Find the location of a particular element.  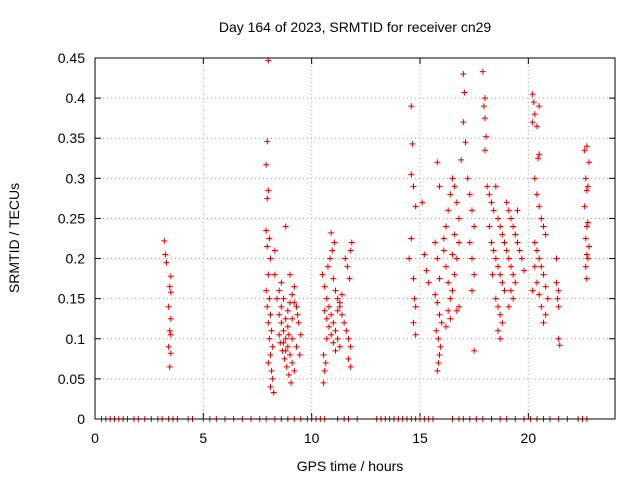

y-tick-label: 0 is located at coordinates (81, 419).